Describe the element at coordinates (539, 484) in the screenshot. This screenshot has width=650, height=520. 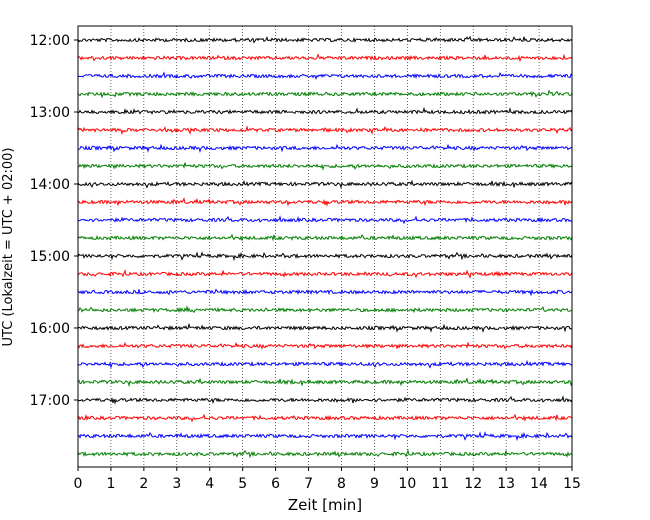
I see `x-tick-label: 14` at that location.